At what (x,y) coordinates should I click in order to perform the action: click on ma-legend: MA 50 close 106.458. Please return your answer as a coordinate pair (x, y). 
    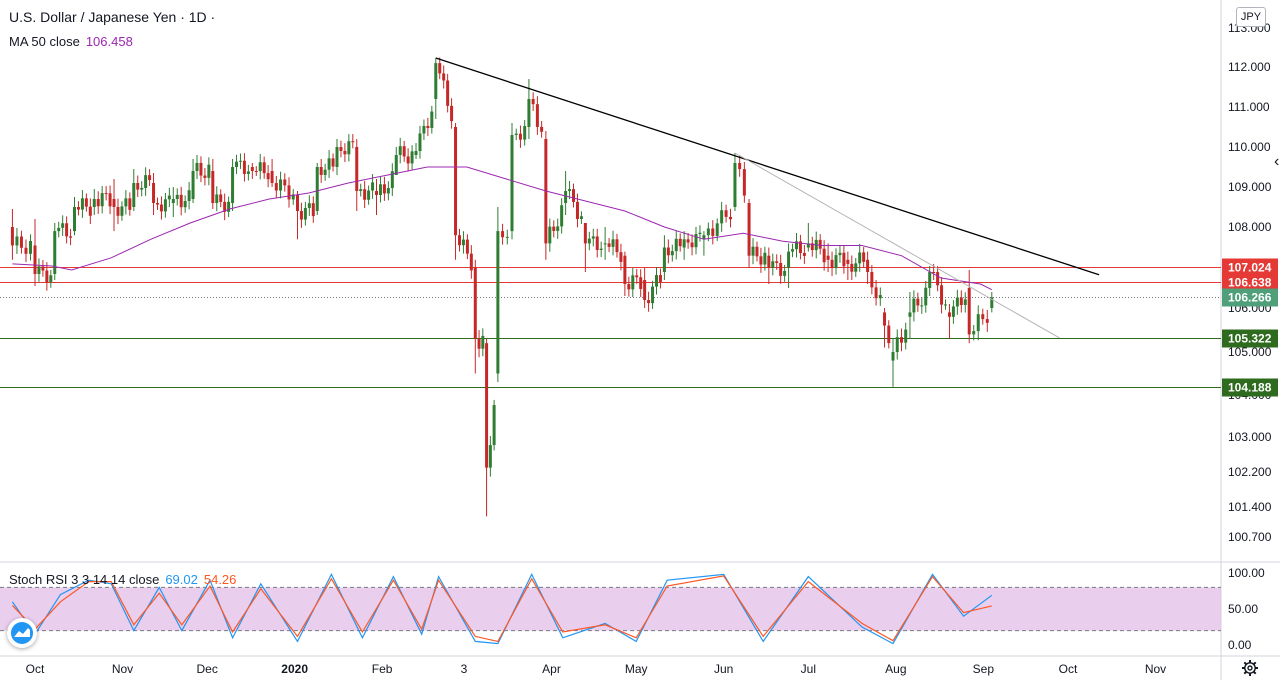
    Looking at the image, I should click on (71, 41).